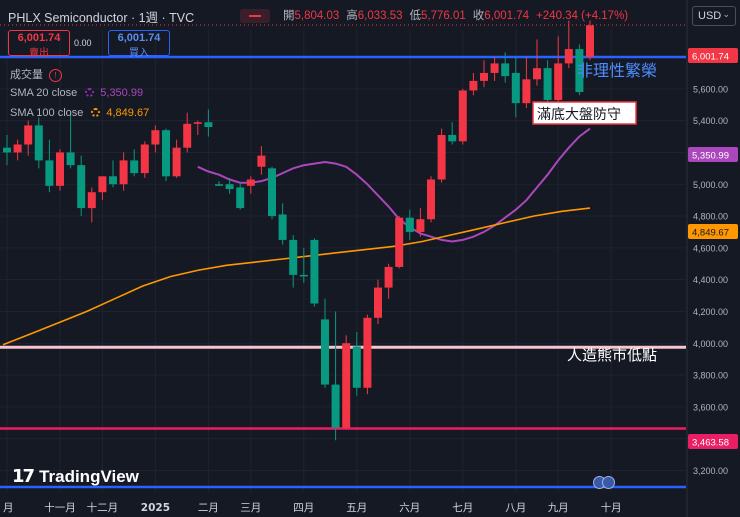 This screenshot has width=740, height=517. I want to click on chevron-down-icon: ⌄, so click(726, 14).